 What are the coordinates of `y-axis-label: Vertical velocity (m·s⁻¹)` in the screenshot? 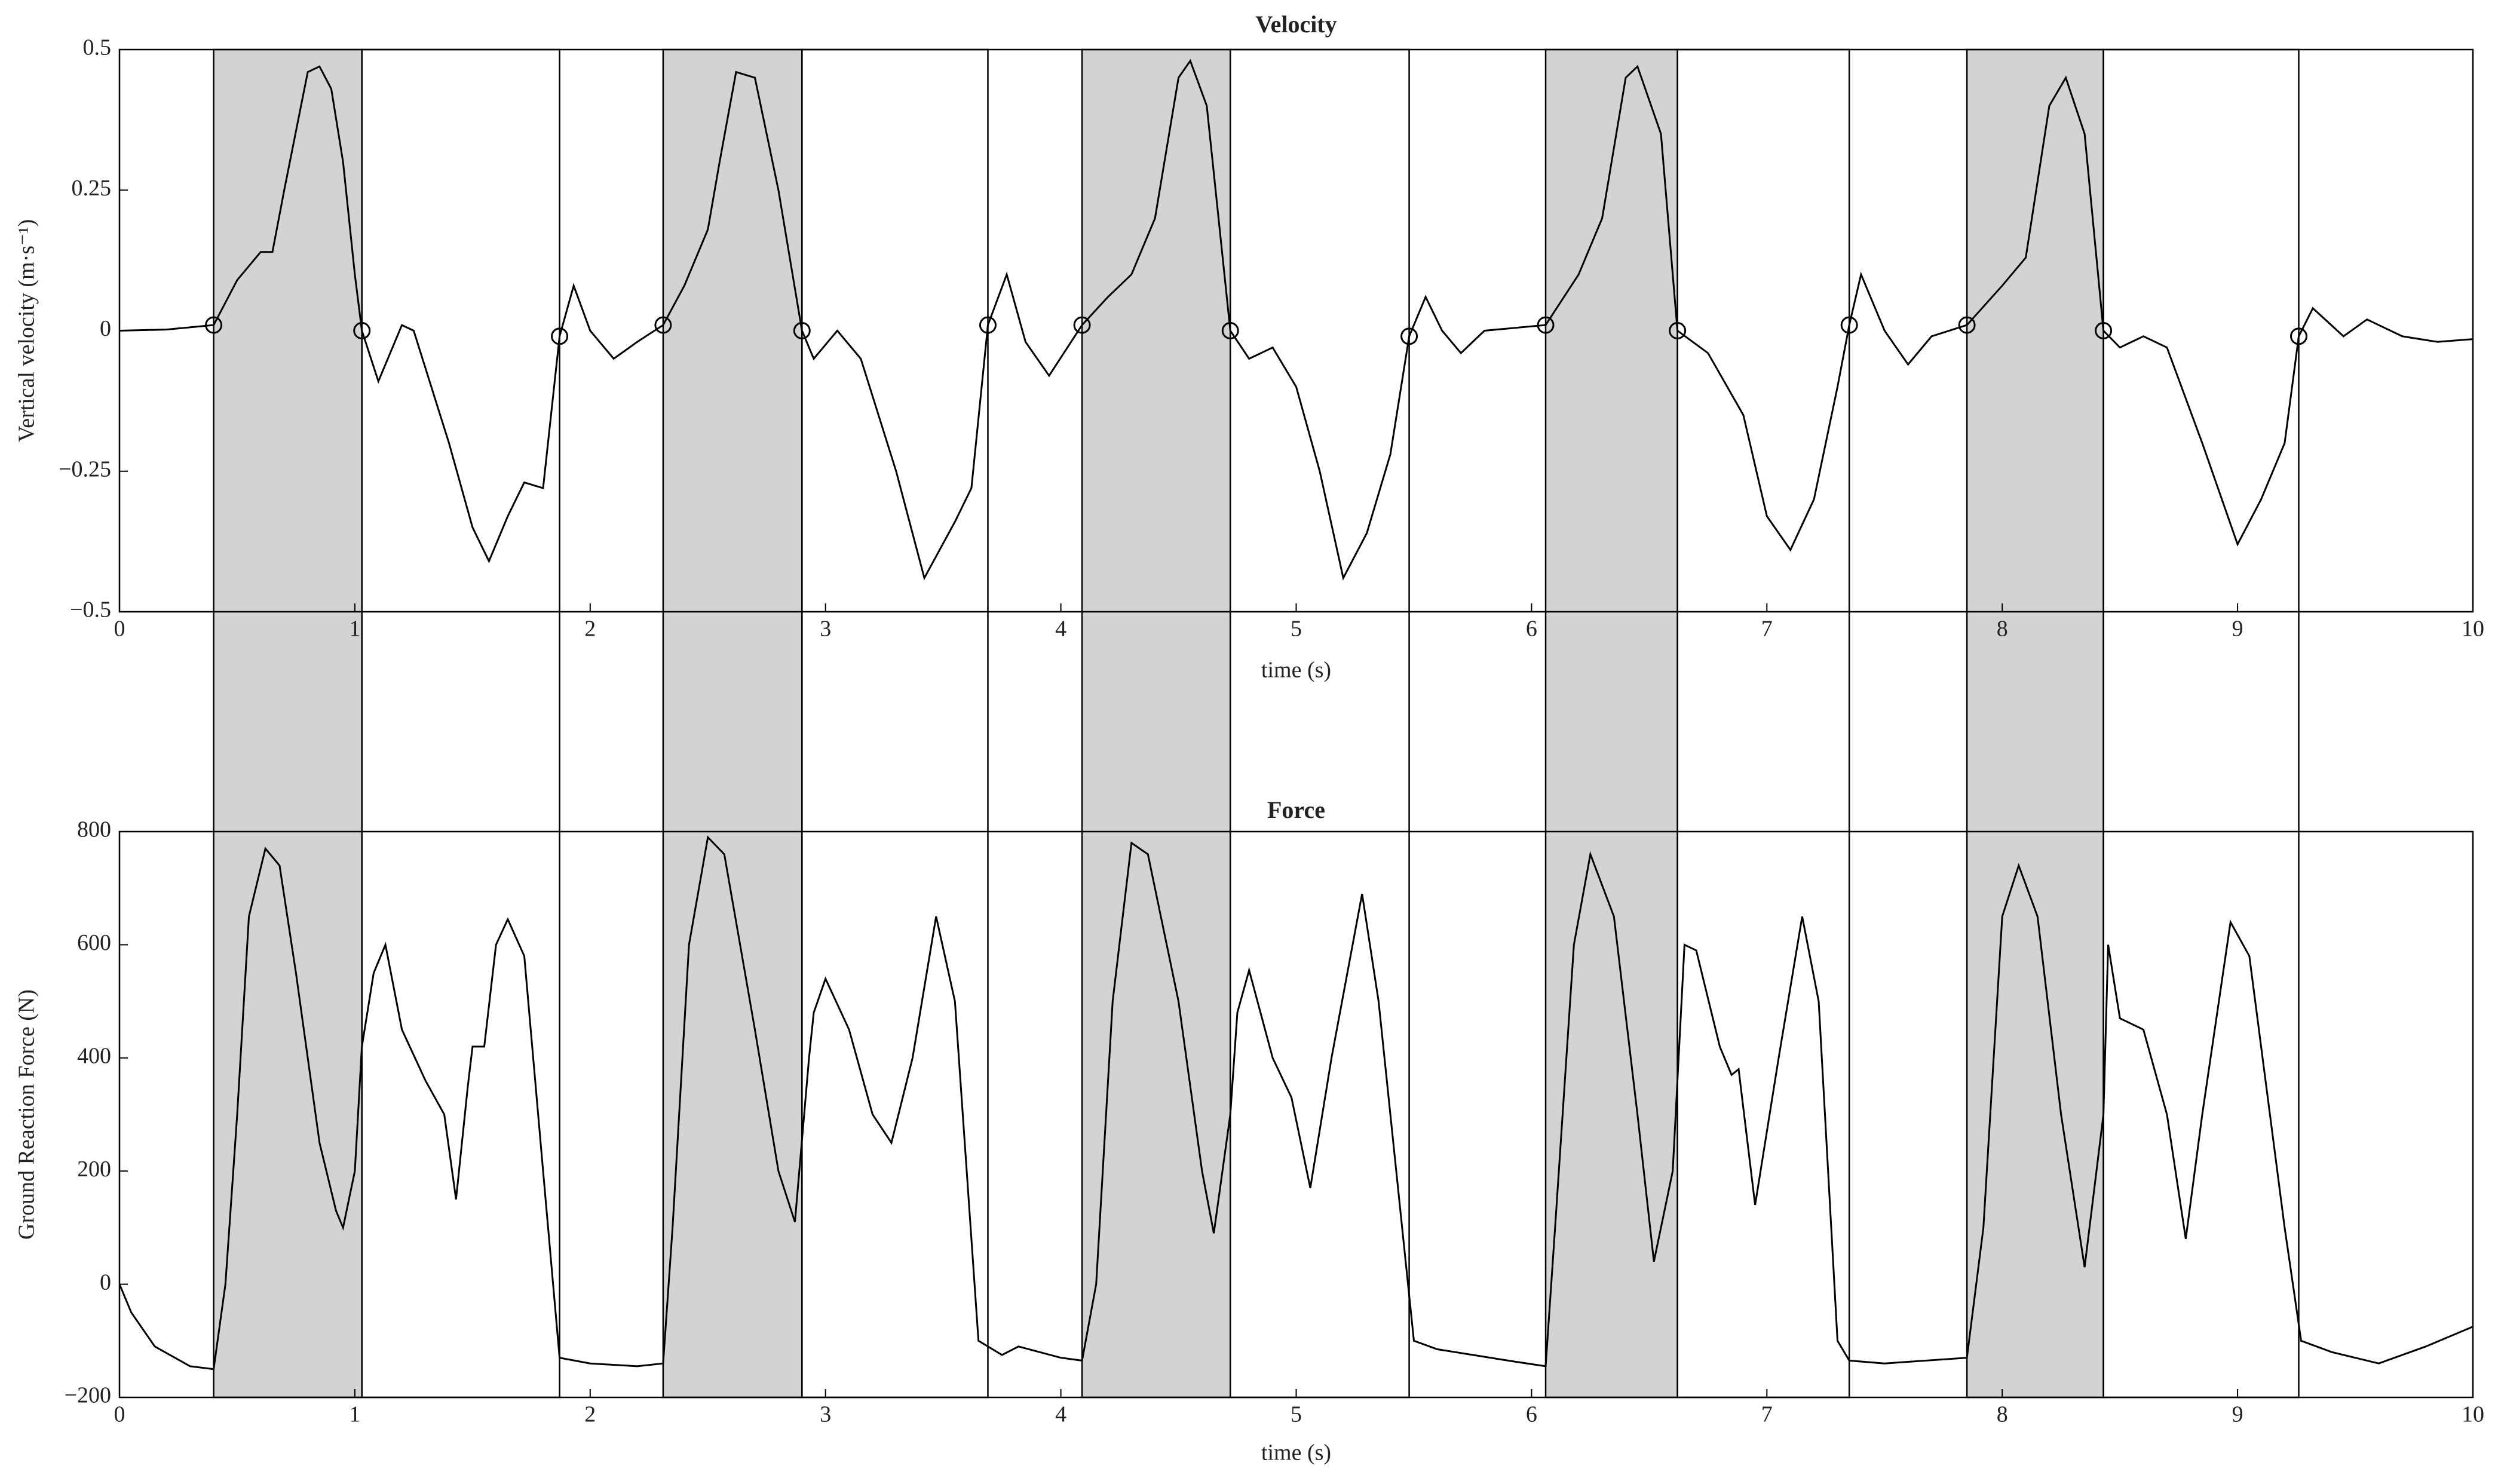 It's located at (26, 330).